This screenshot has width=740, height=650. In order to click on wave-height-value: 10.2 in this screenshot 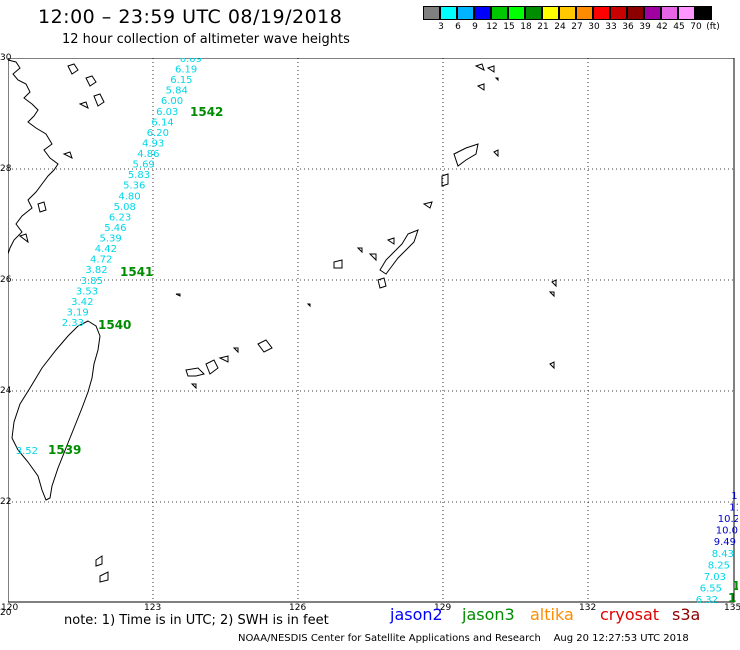, I will do `click(728, 519)`.